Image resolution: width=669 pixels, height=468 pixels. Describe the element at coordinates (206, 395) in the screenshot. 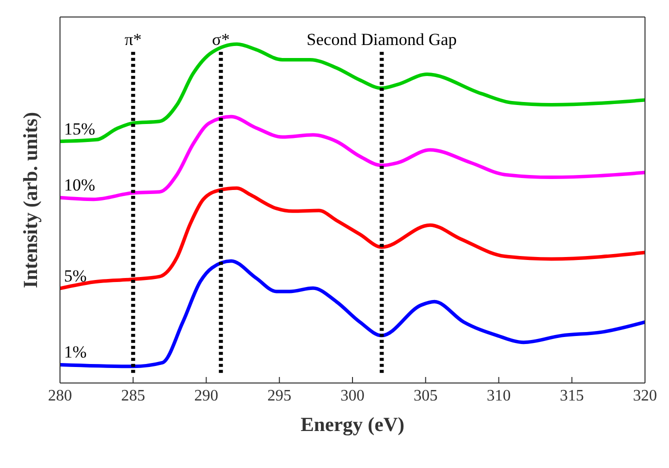

I see `x-tick-label: 290` at that location.